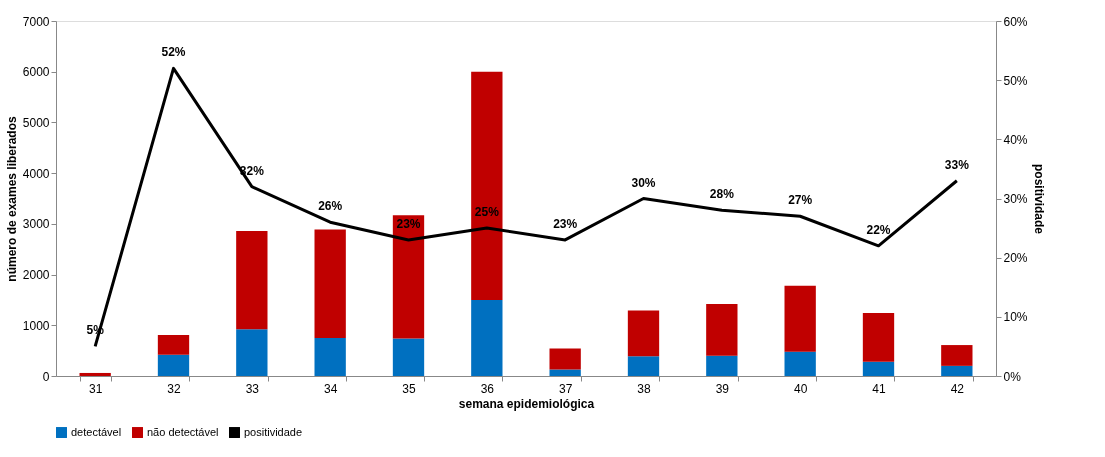  I want to click on y2-tick-label: 20%, so click(1015, 258).